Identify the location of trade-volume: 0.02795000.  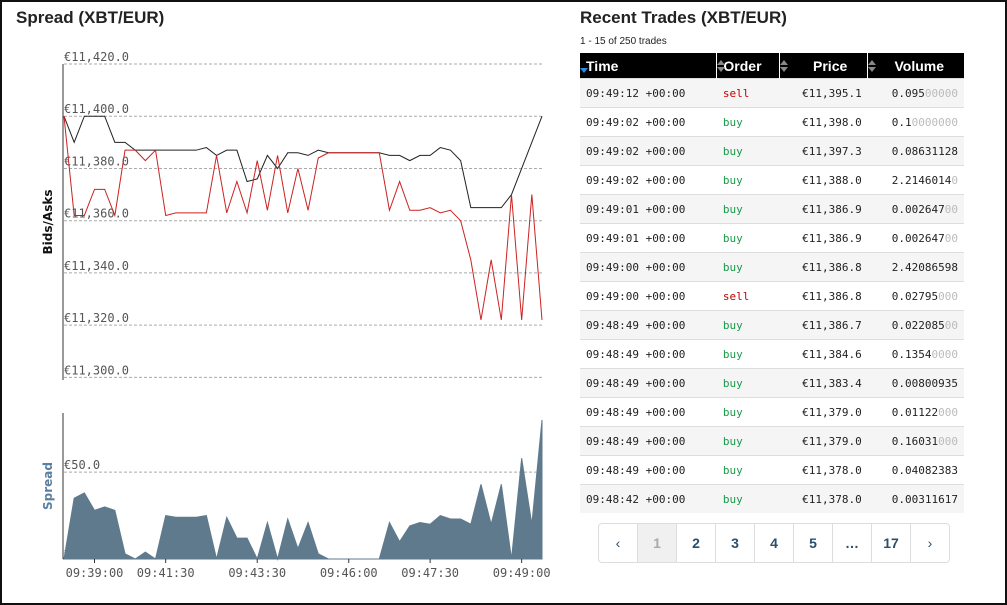
(915, 296).